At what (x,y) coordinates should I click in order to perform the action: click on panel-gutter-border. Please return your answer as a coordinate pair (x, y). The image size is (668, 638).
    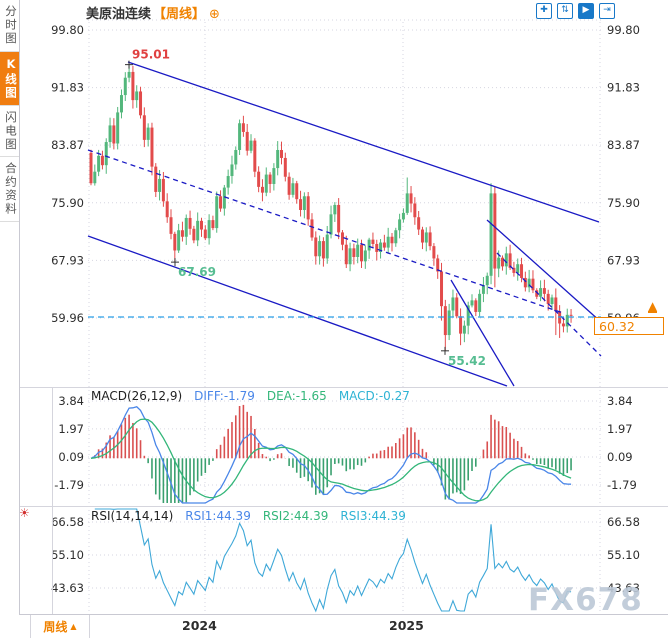
    Looking at the image, I should click on (52, 501).